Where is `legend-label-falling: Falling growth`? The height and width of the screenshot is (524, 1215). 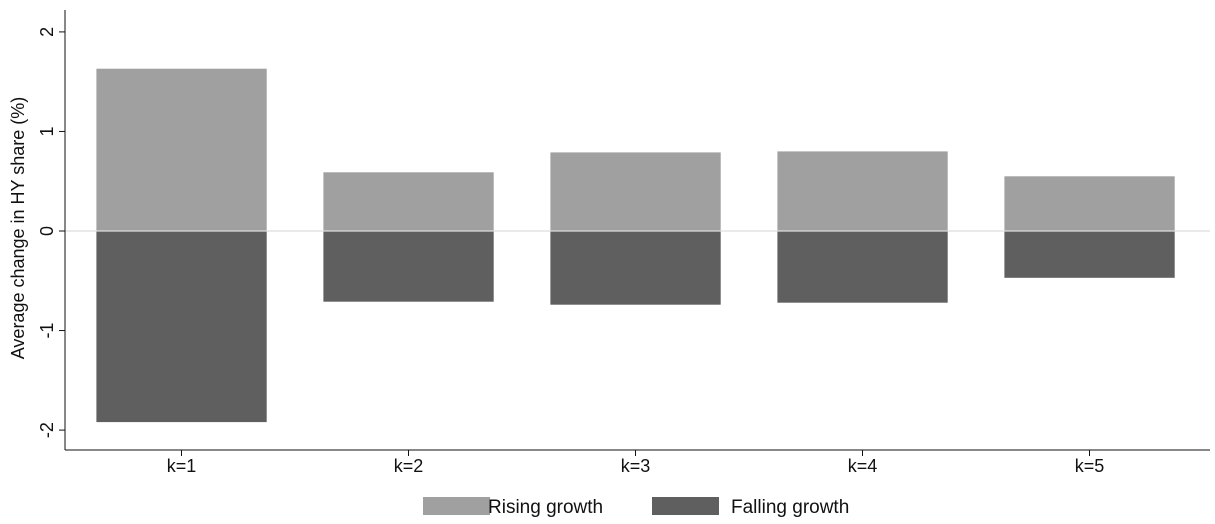
legend-label-falling: Falling growth is located at coordinates (790, 507).